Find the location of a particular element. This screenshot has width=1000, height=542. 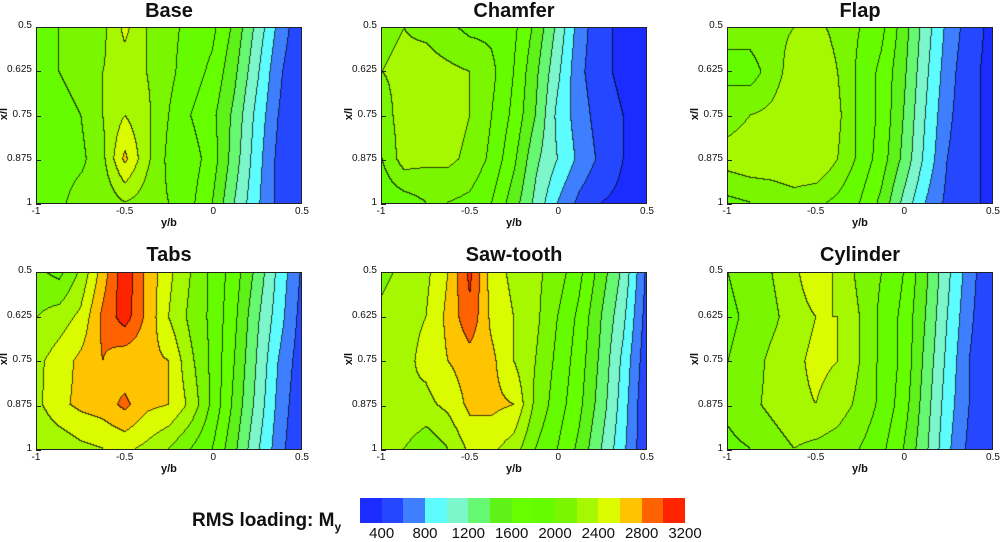

colorbar-tick-label: 2800 is located at coordinates (641, 533).